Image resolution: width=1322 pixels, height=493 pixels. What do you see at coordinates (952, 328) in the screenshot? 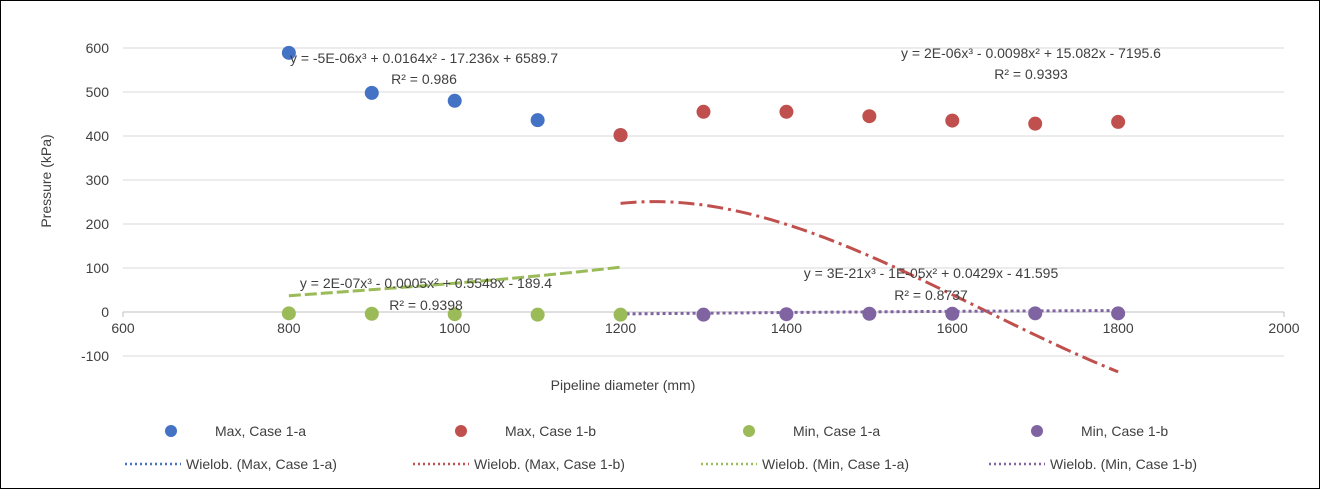
I see `x-tick-label: 1600` at bounding box center [952, 328].